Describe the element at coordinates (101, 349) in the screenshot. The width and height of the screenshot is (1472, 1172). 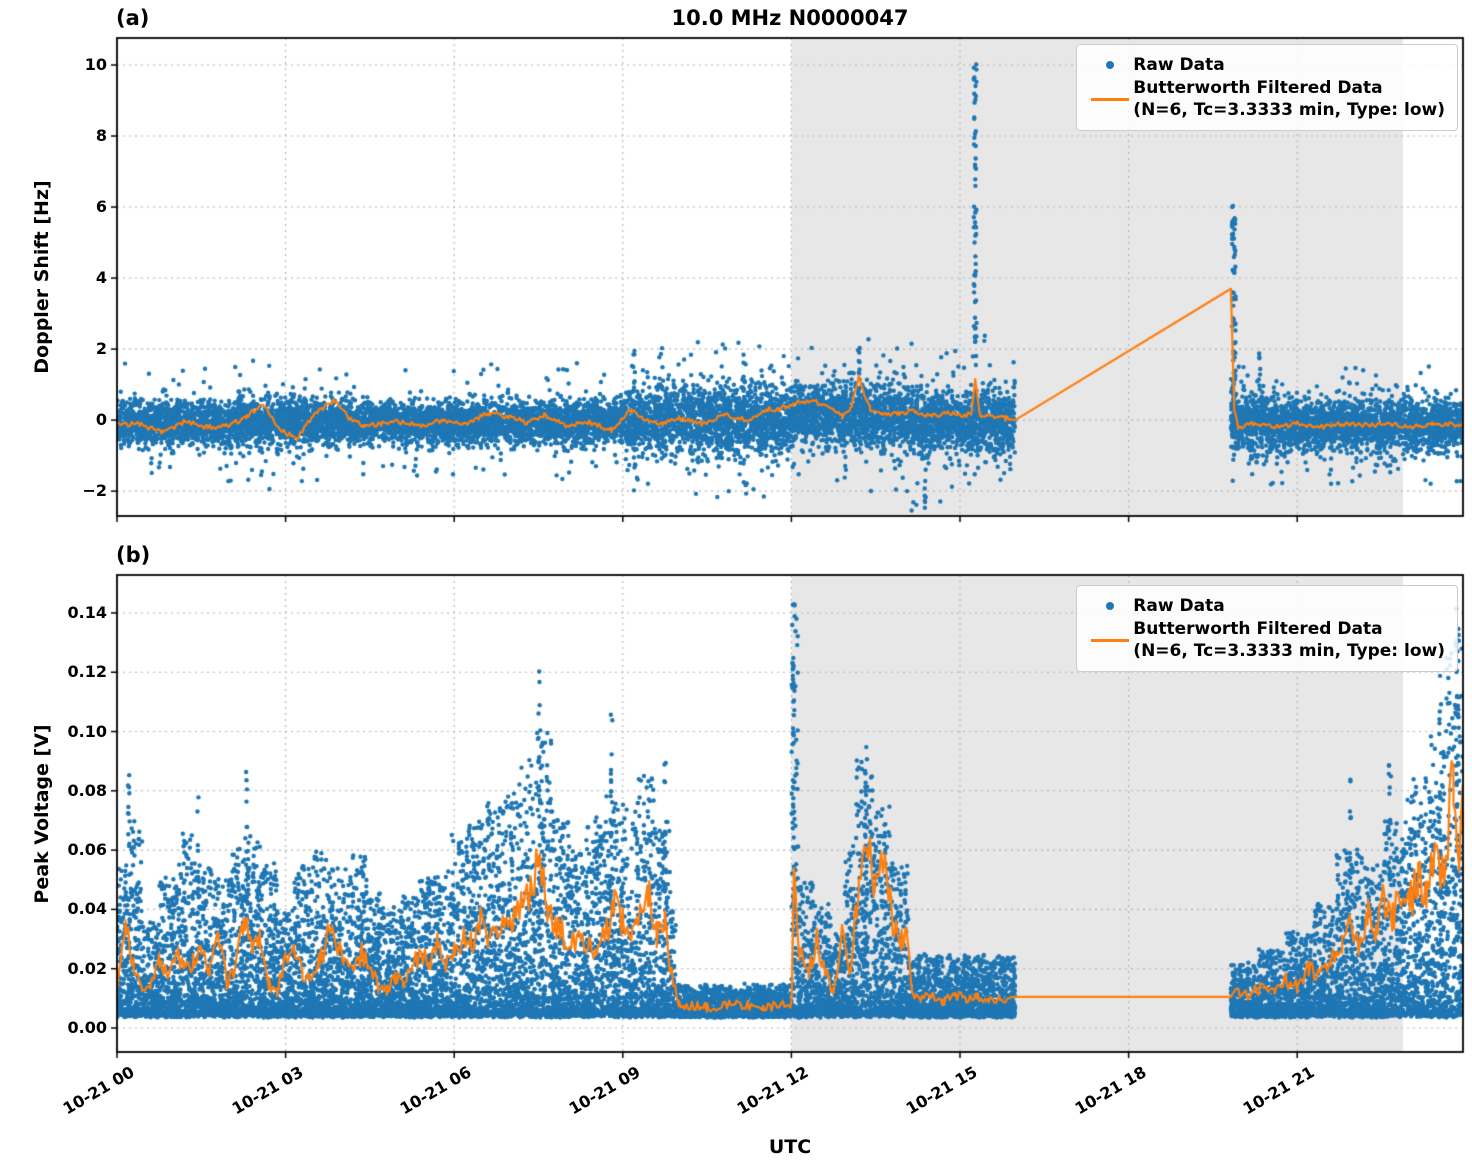
I see `y-tick-label-a: 2` at that location.